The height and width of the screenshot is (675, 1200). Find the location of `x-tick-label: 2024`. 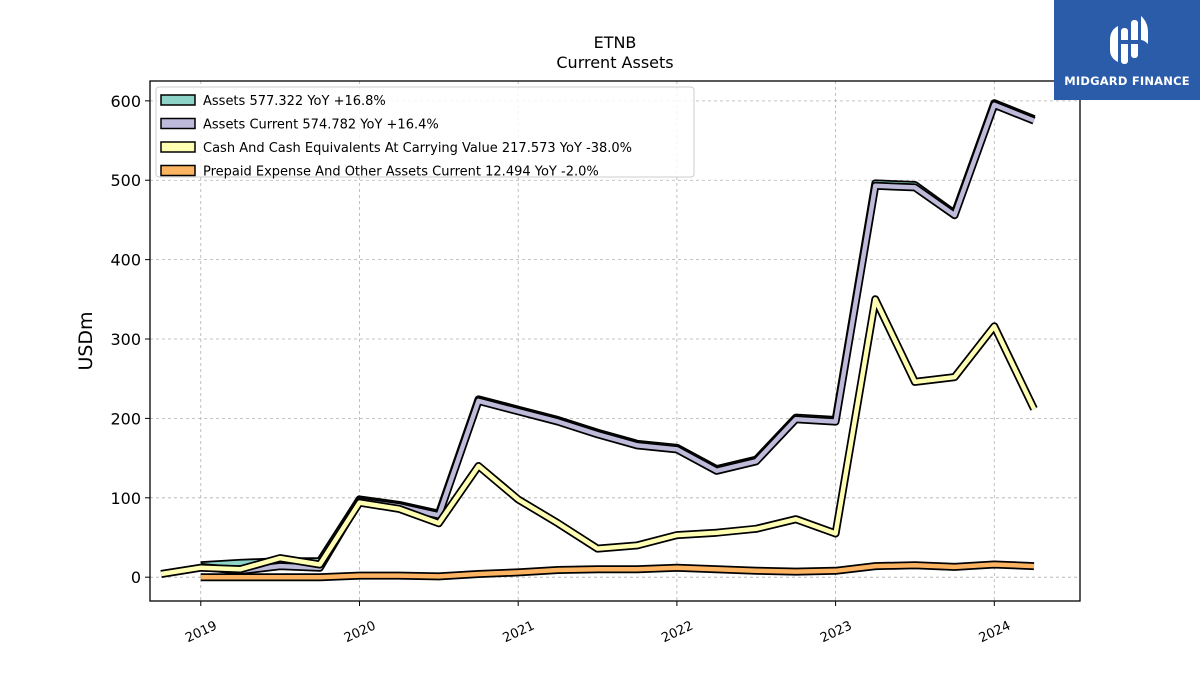

x-tick-label: 2024 is located at coordinates (995, 633).